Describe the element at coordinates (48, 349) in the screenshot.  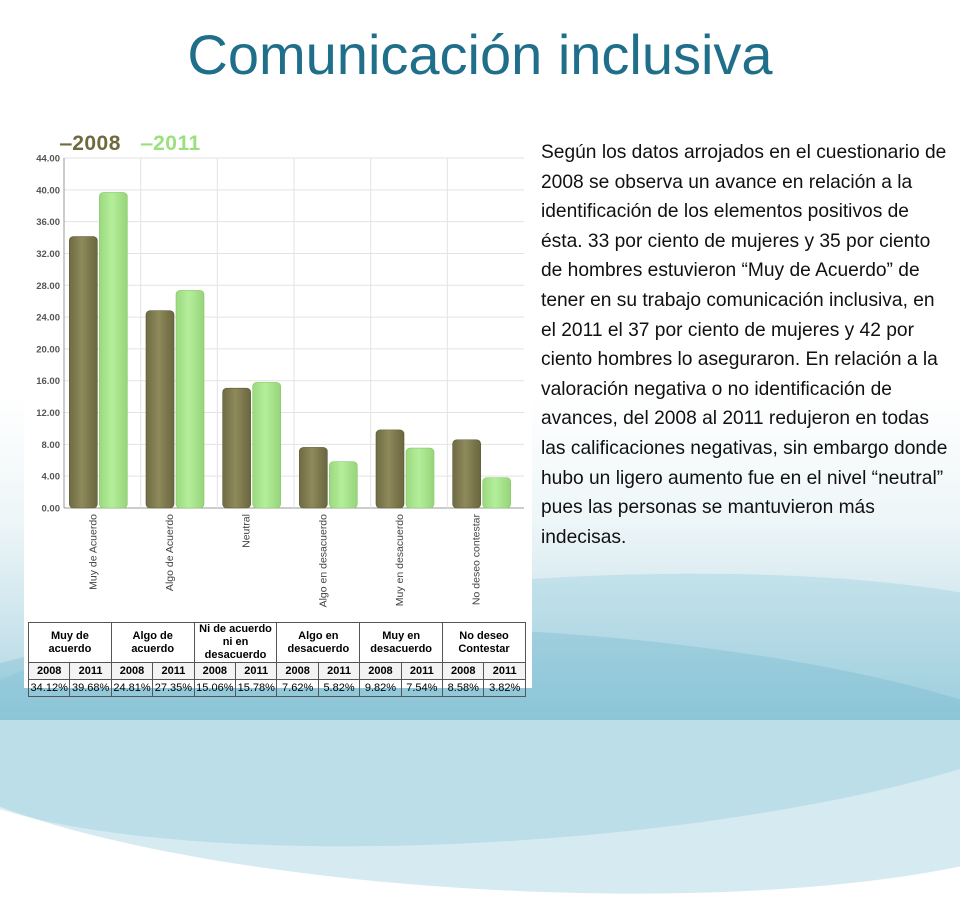
I see `y-tick-label: 20.00` at that location.